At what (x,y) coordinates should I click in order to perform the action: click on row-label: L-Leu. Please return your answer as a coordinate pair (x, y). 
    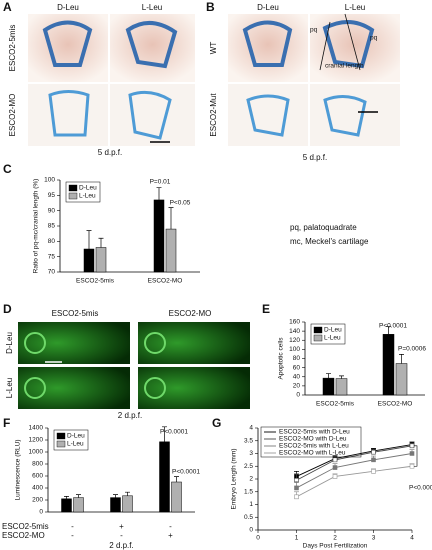
    Looking at the image, I should click on (9, 388).